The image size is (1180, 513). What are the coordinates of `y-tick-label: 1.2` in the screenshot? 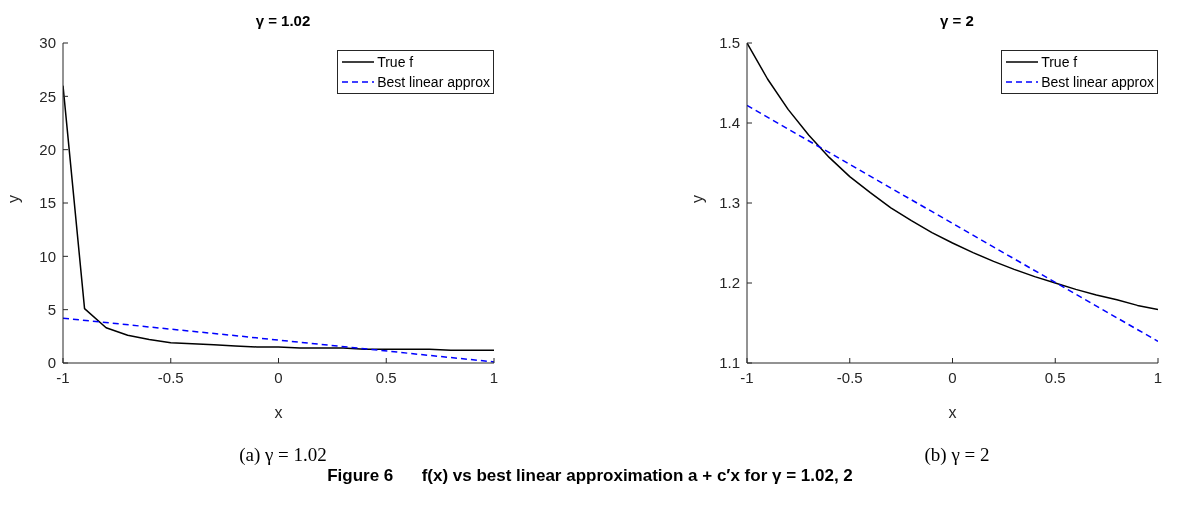 It's located at (729, 283).